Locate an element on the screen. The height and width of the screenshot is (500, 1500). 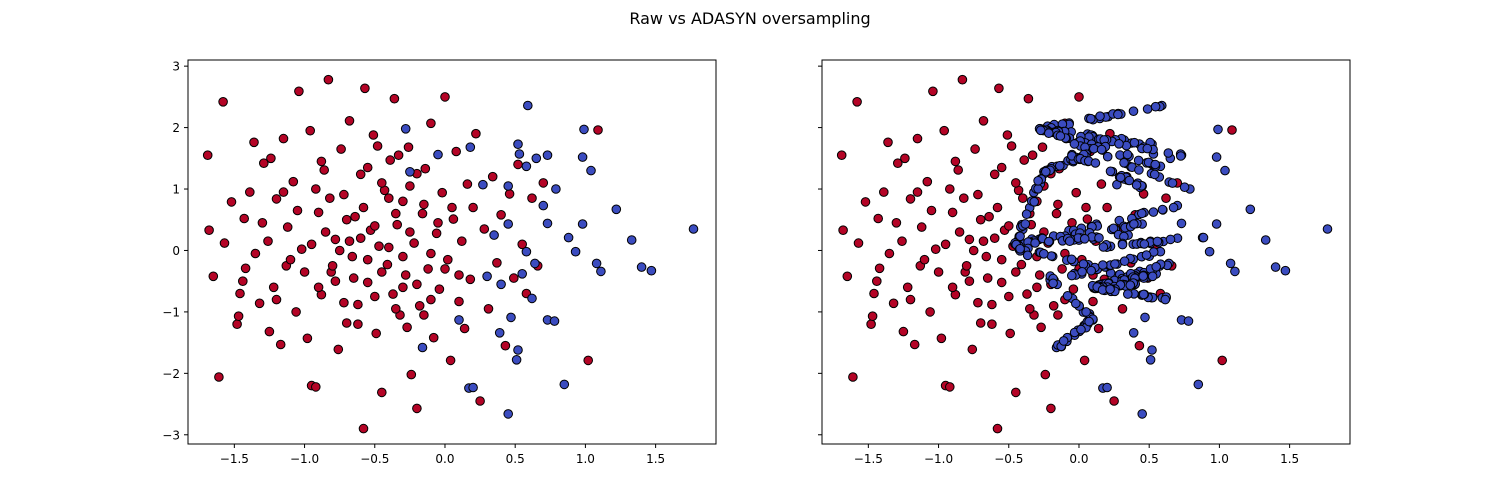
raw-ytick-label: 1 is located at coordinates (176, 190).